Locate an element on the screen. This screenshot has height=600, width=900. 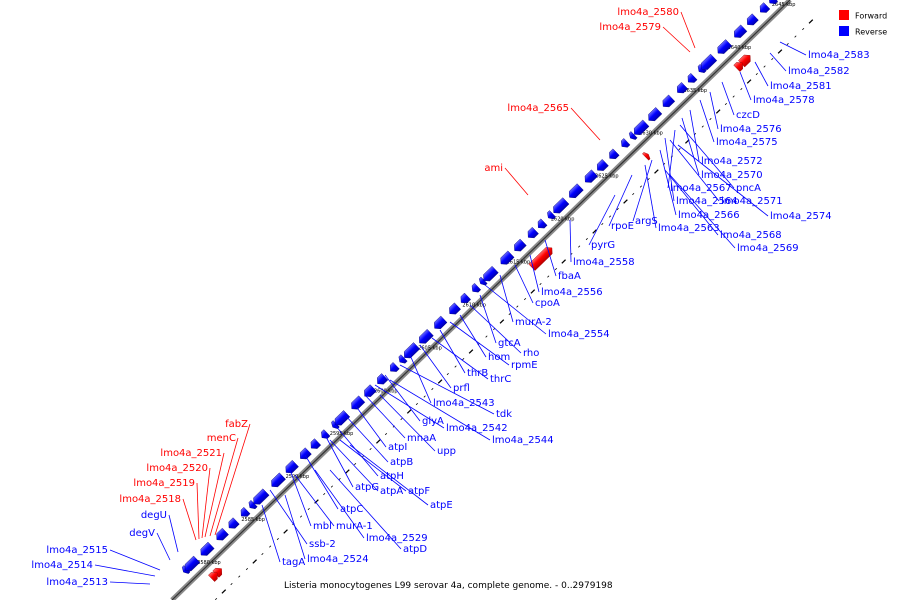
gene-label-lmo4a-2558: lmo4a_2558 is located at coordinates (602, 243).